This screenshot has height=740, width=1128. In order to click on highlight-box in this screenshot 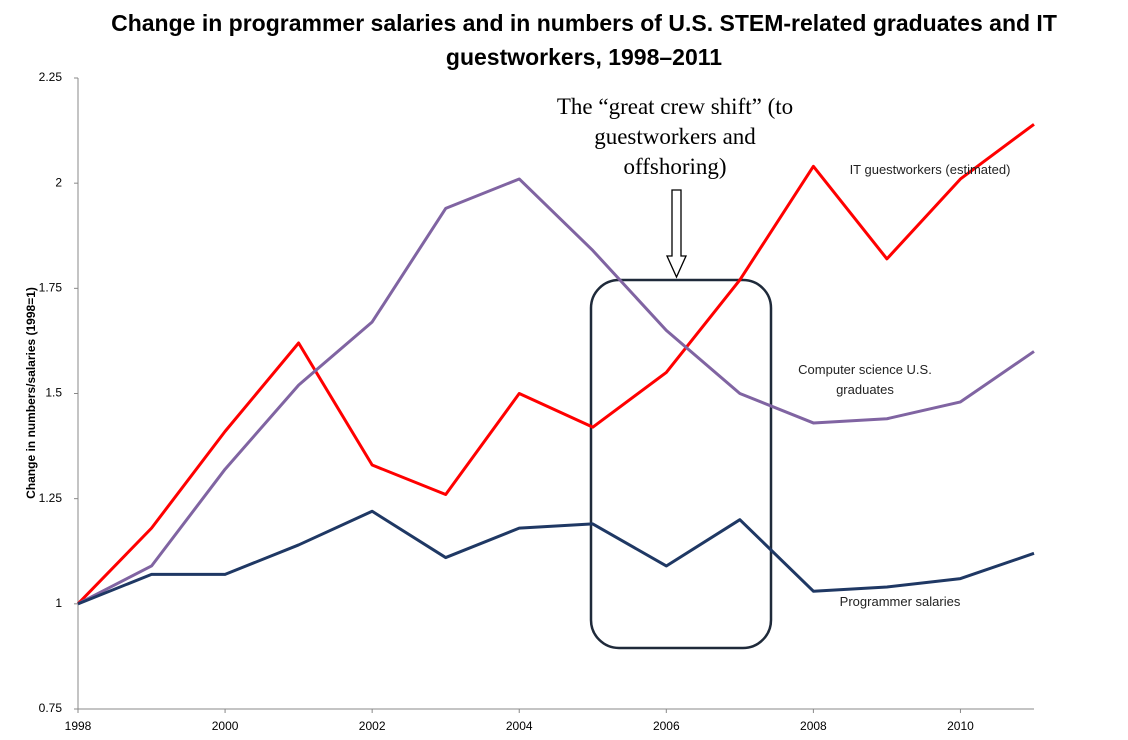, I will do `click(681, 464)`.